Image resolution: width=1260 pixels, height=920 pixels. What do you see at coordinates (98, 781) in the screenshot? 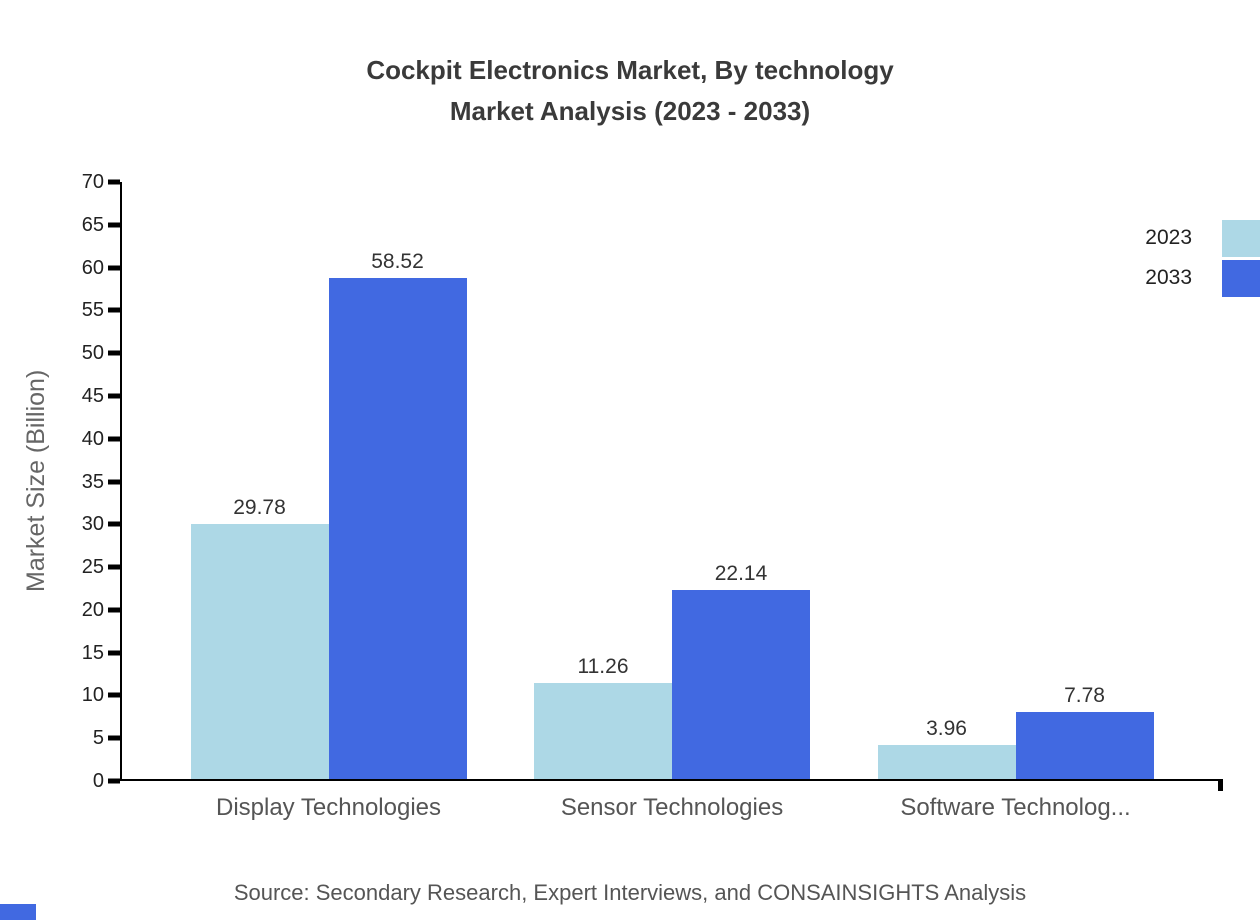
I see `y-tick-label: 0` at bounding box center [98, 781].